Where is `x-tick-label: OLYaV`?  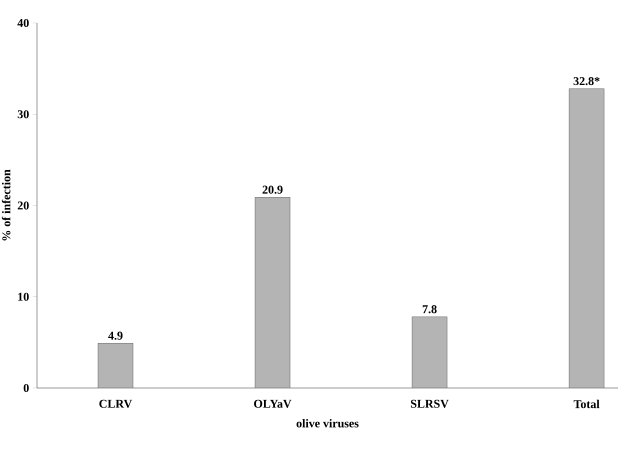 x-tick-label: OLYaV is located at coordinates (273, 404).